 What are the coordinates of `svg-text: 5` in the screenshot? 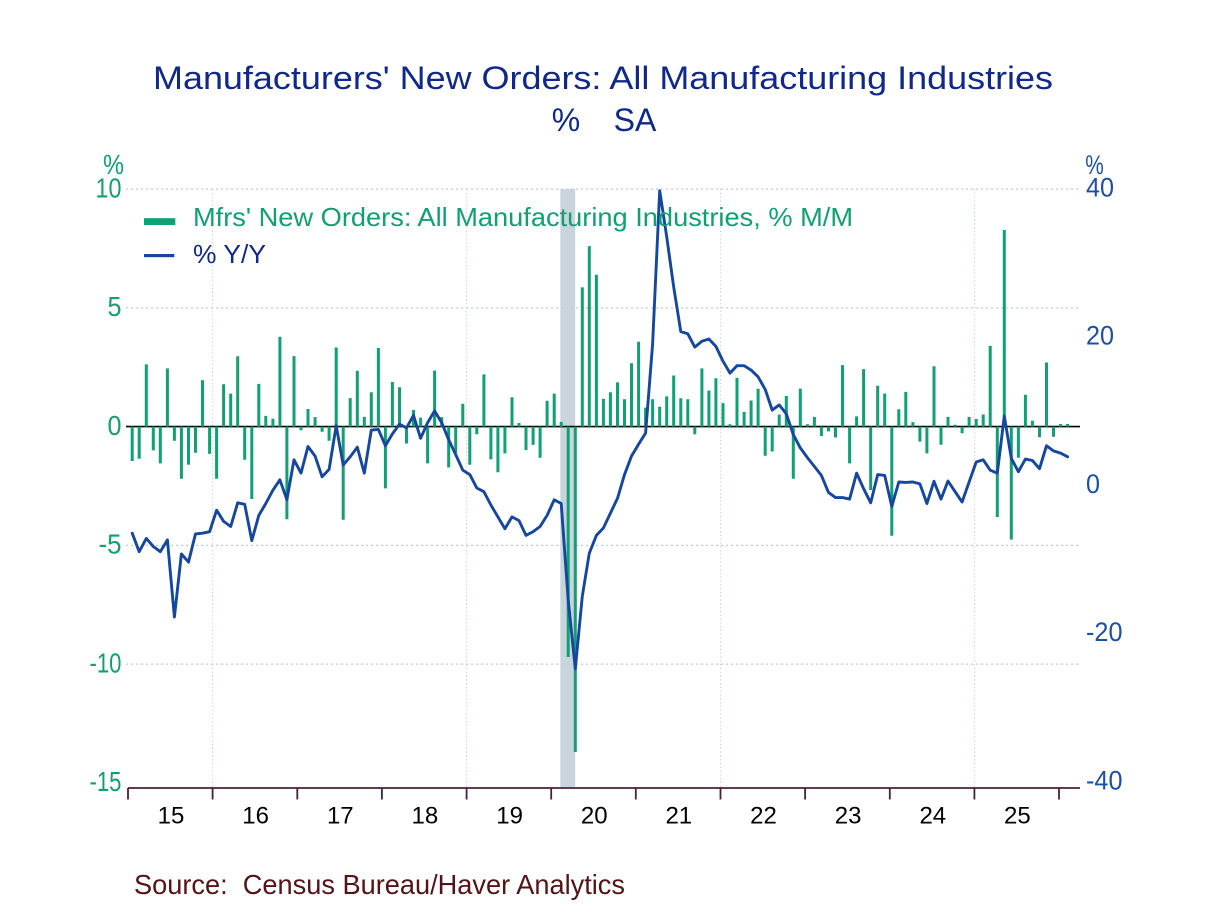 It's located at (115, 306).